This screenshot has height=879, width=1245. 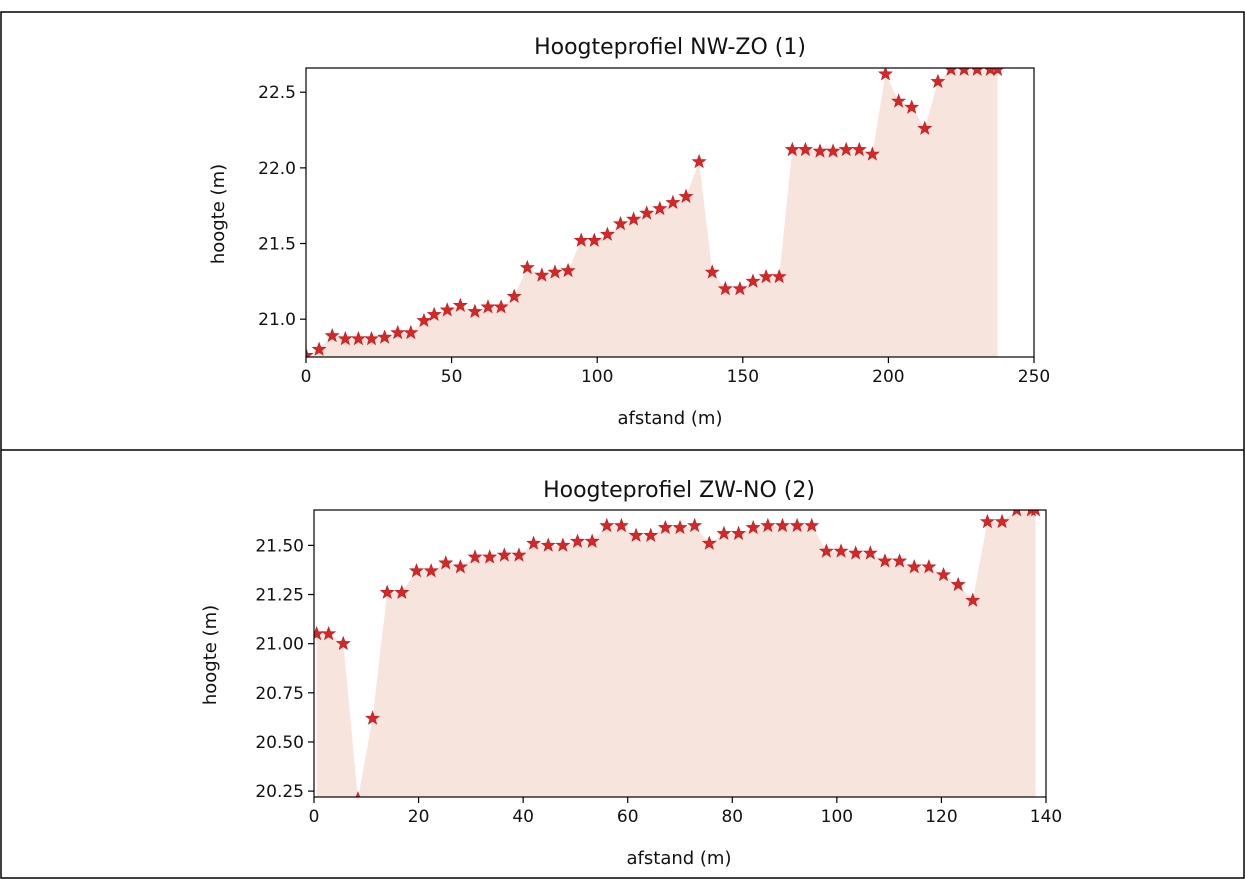 What do you see at coordinates (679, 490) in the screenshot?
I see `chart-title: Hoogteprofiel ZW-NO (2)` at bounding box center [679, 490].